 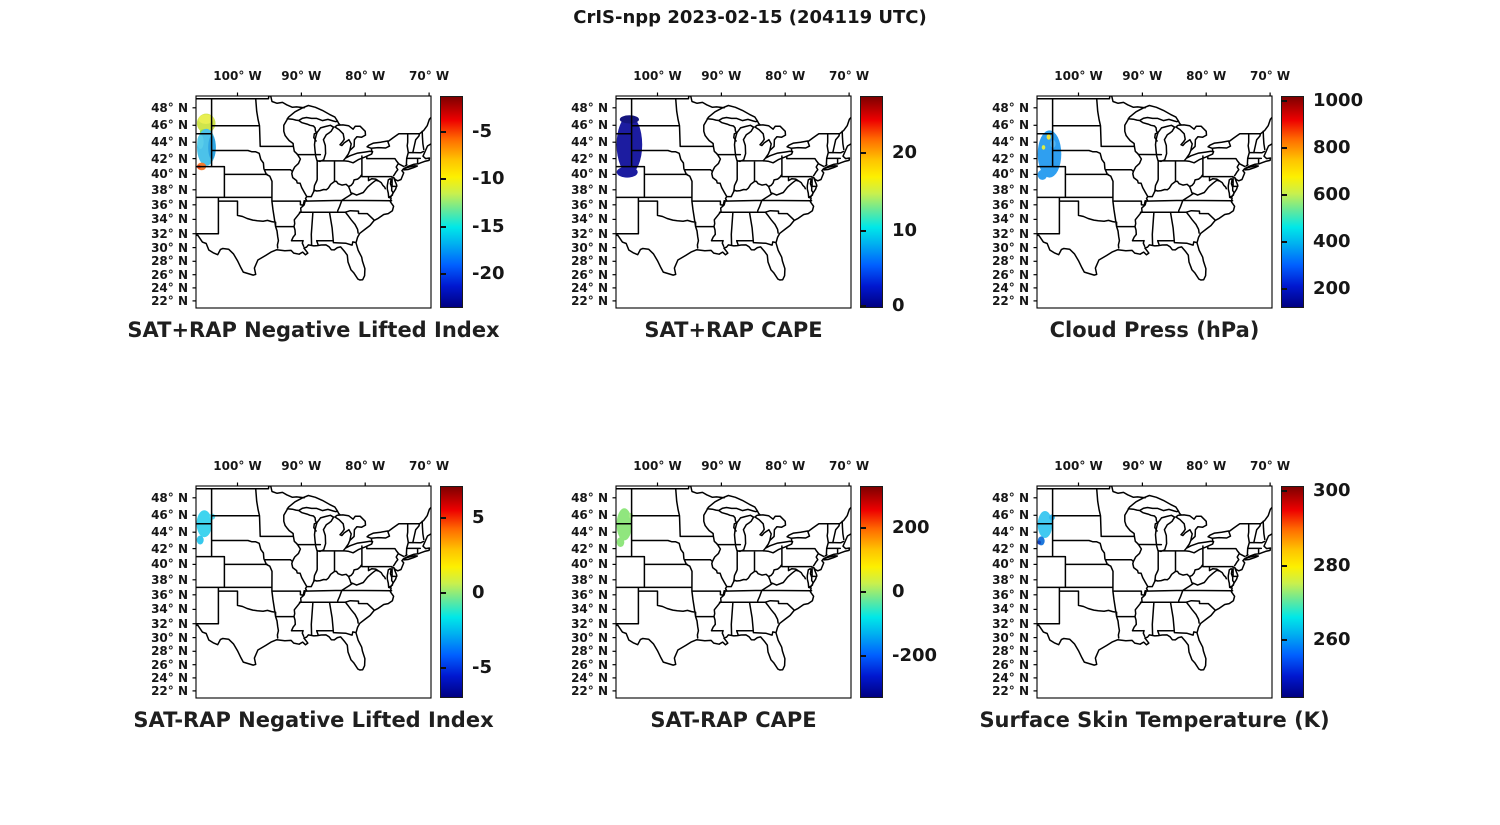 What do you see at coordinates (1332, 195) in the screenshot?
I see `colorbar-tick-label: 600` at bounding box center [1332, 195].